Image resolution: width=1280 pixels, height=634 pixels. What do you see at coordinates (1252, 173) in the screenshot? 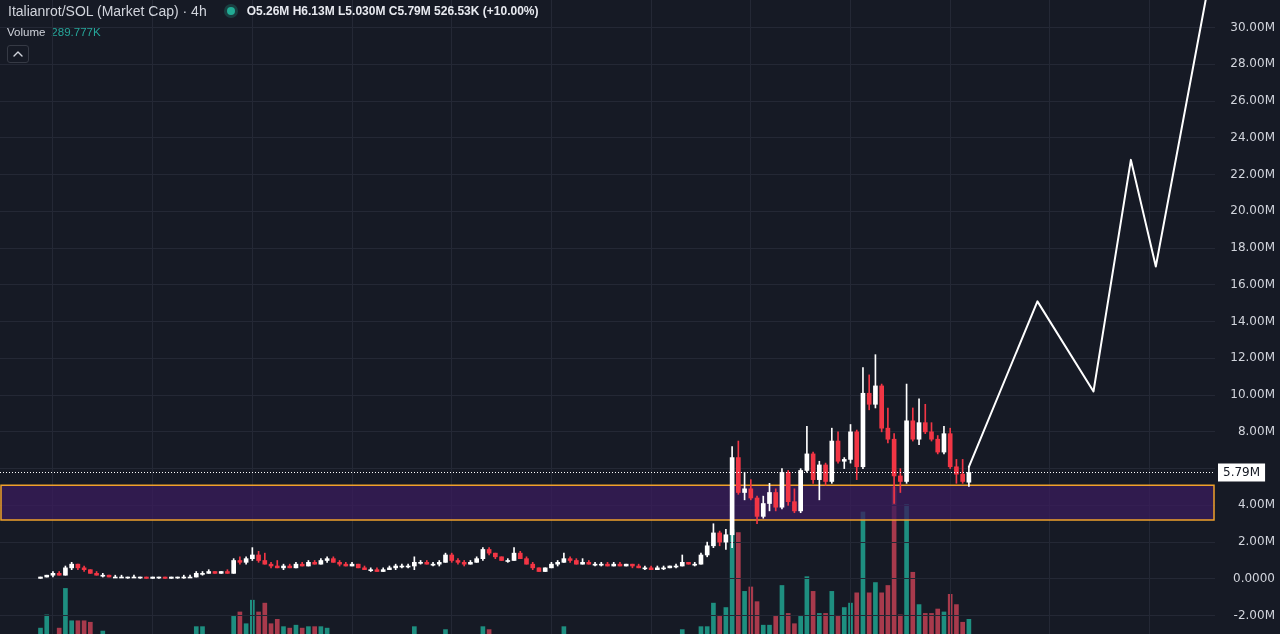
I see `y-tick-label: 22.00M` at bounding box center [1252, 173].